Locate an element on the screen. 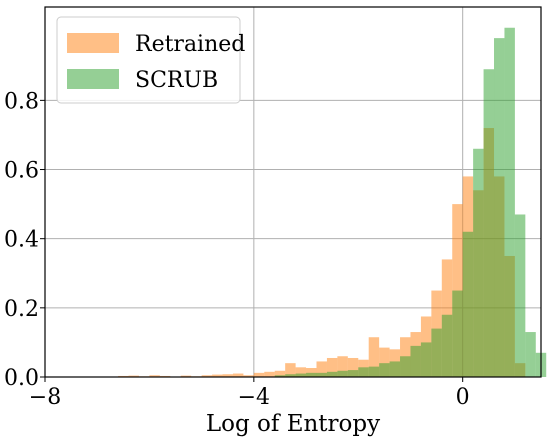 This screenshot has height=442, width=548. x-tick-label: −8 is located at coordinates (45, 397).